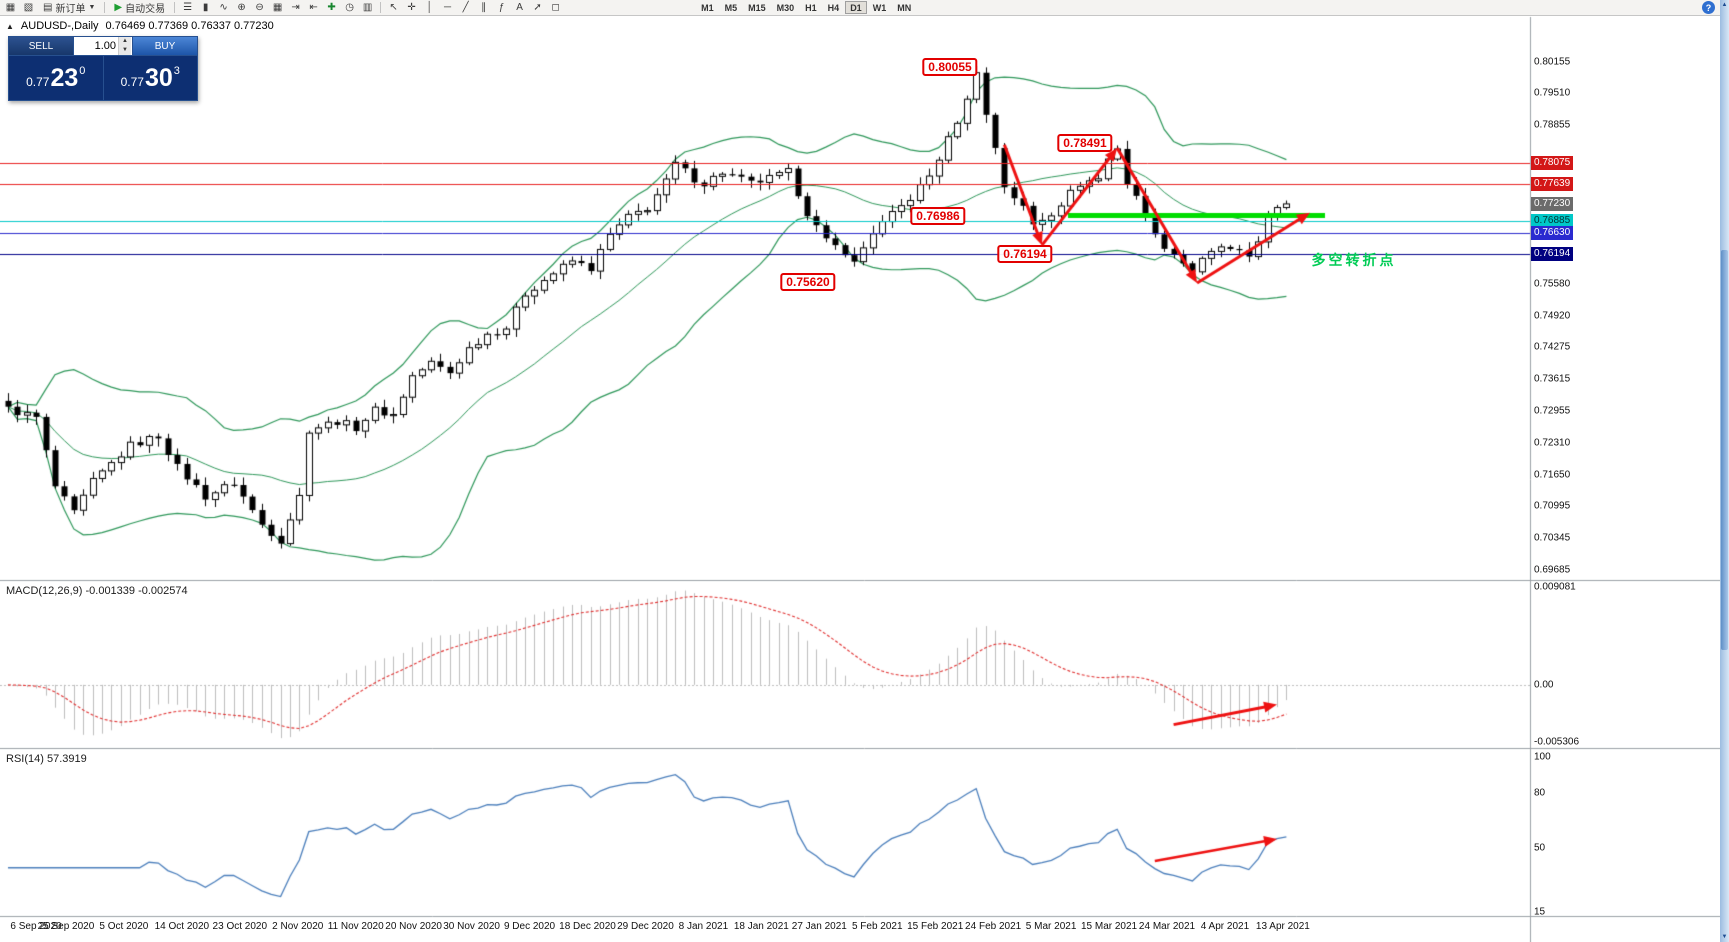 This screenshot has width=1729, height=942. Describe the element at coordinates (703, 926) in the screenshot. I see `date-axis-label: 8 Jan 2021` at that location.